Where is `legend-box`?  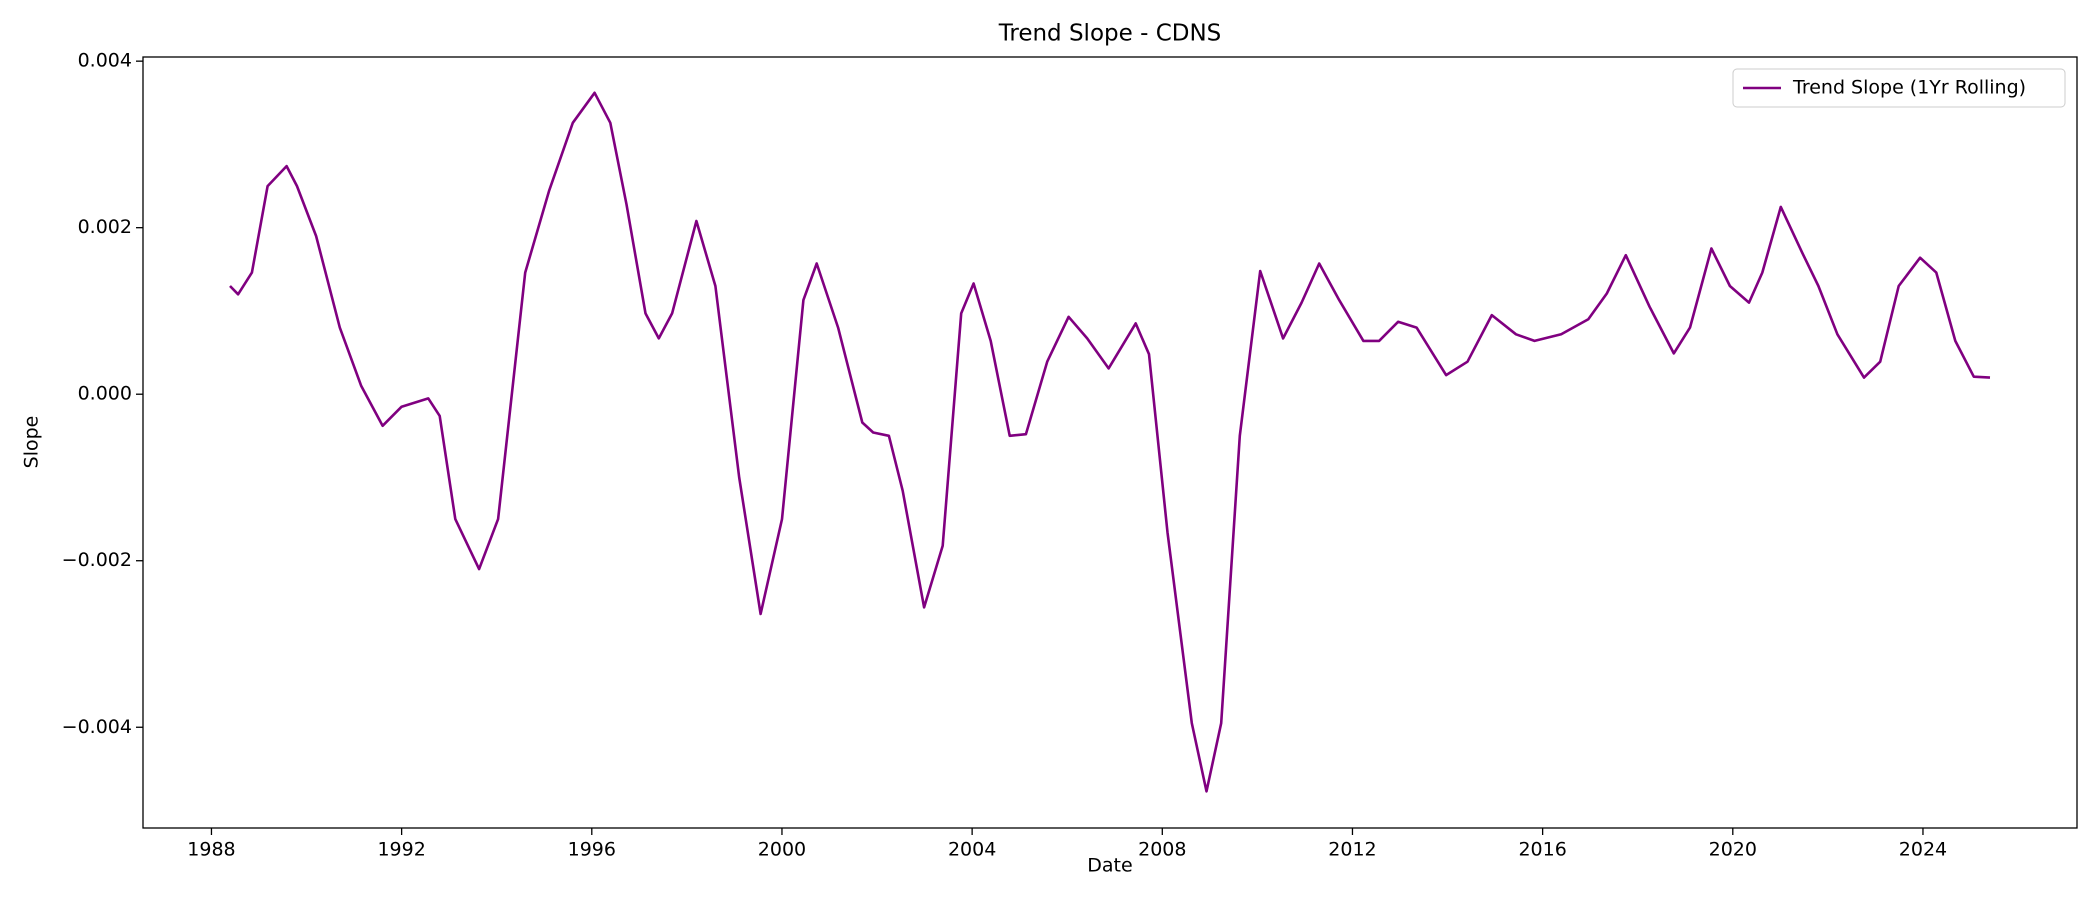
legend-box is located at coordinates (1899, 88).